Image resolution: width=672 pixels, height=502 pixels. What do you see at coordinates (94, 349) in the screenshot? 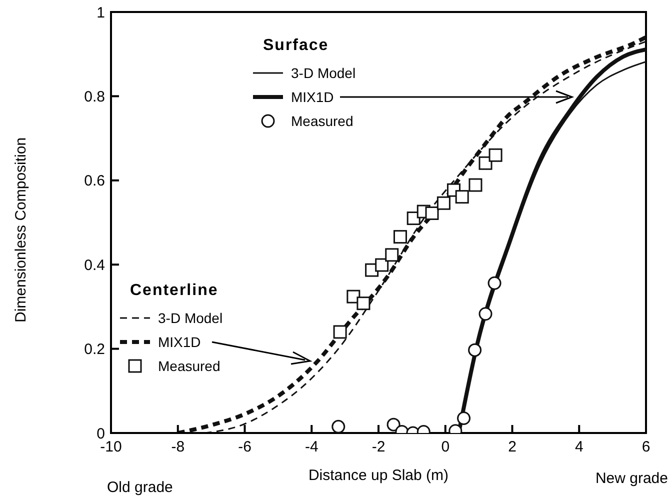
I see `y-tick-label: 0.2` at bounding box center [94, 349].